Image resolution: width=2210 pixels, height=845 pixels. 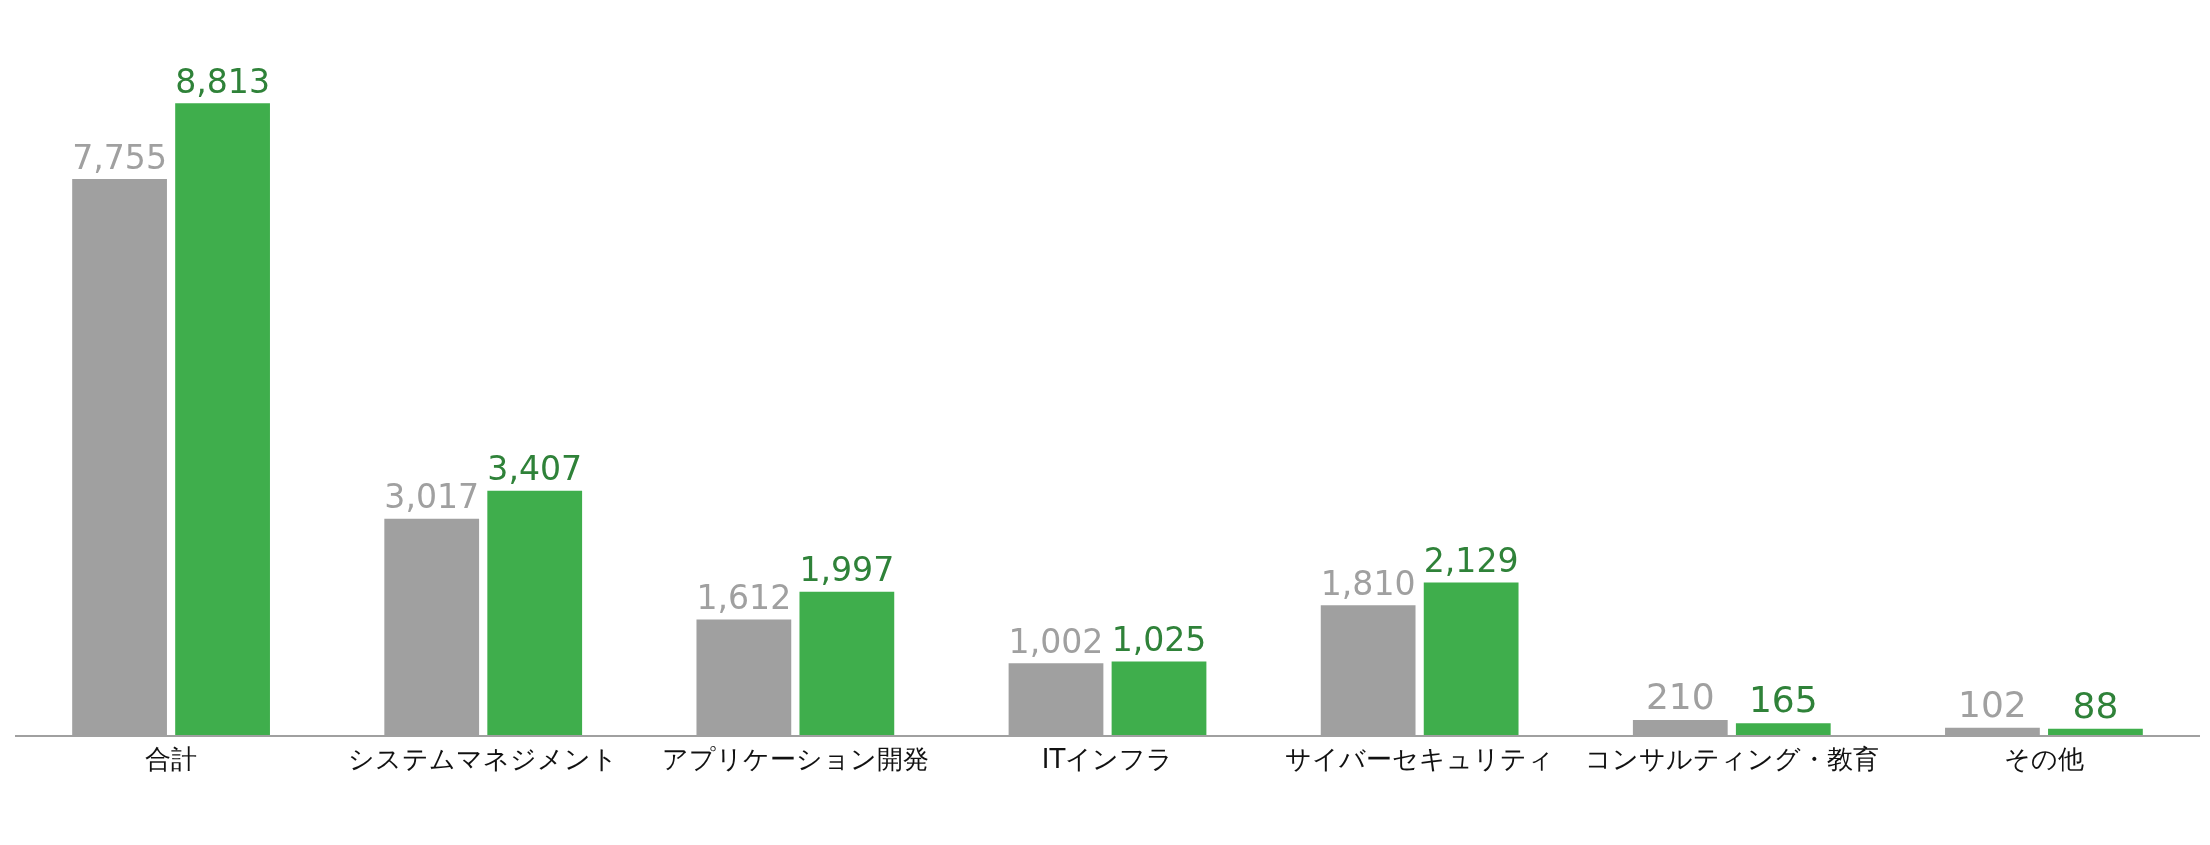 I want to click on data-label: 88, so click(x=2095, y=705).